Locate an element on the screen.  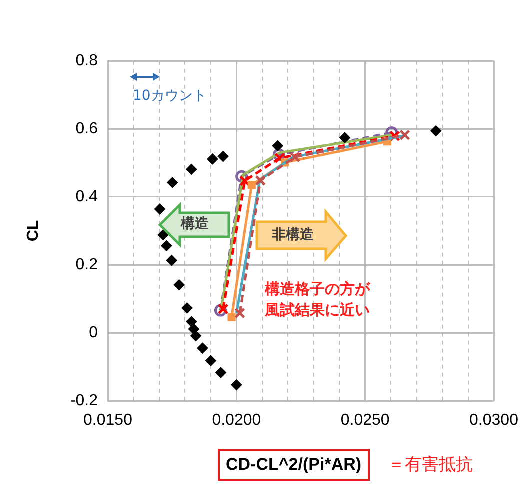
annotation: 構造格子の方が風試結果に近い is located at coordinates (318, 300).